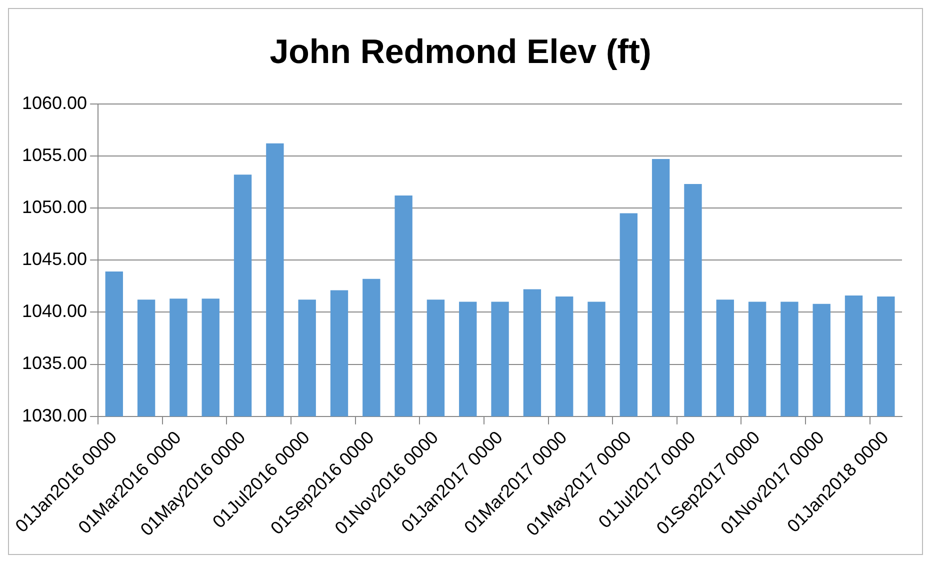 This screenshot has height=563, width=931. Describe the element at coordinates (55, 154) in the screenshot. I see `y-tick-label: 1055.00` at that location.